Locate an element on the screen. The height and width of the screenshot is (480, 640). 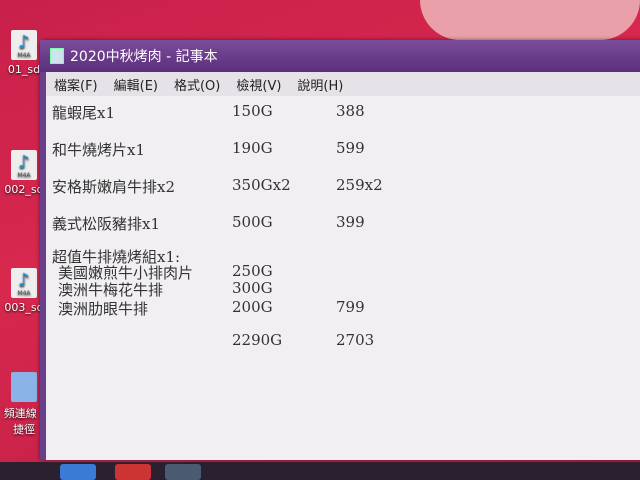
item-weight: 300G is located at coordinates (252, 288).